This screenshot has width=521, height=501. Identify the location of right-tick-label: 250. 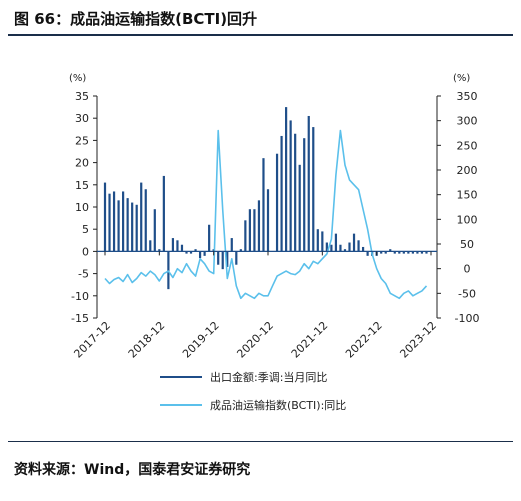
(467, 145).